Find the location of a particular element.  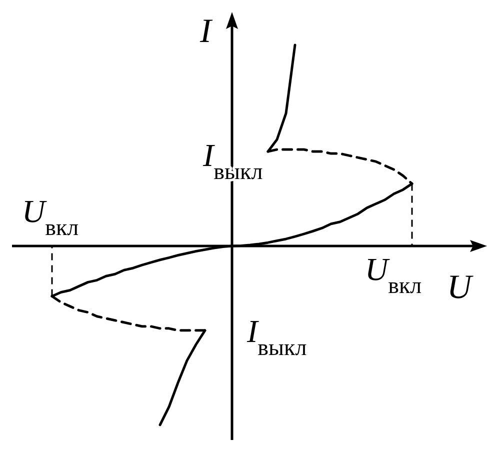

x-axis-title: U is located at coordinates (460, 287).